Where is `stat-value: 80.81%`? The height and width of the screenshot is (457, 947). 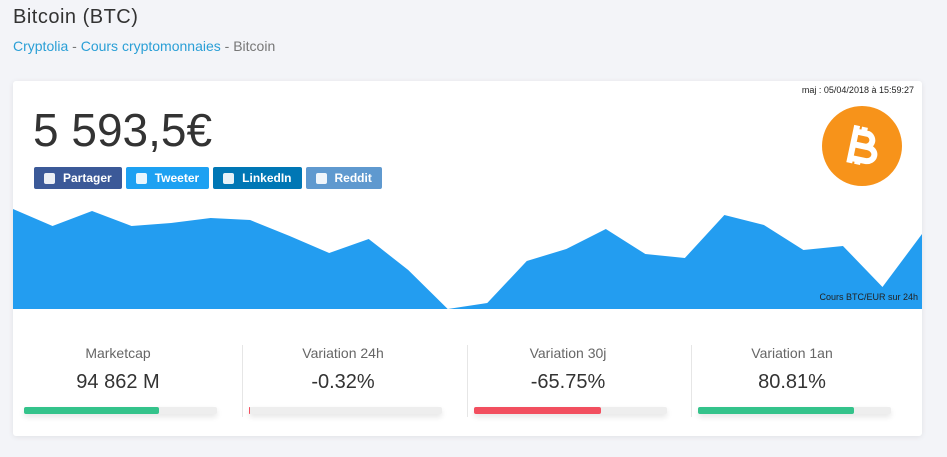 stat-value: 80.81% is located at coordinates (792, 382).